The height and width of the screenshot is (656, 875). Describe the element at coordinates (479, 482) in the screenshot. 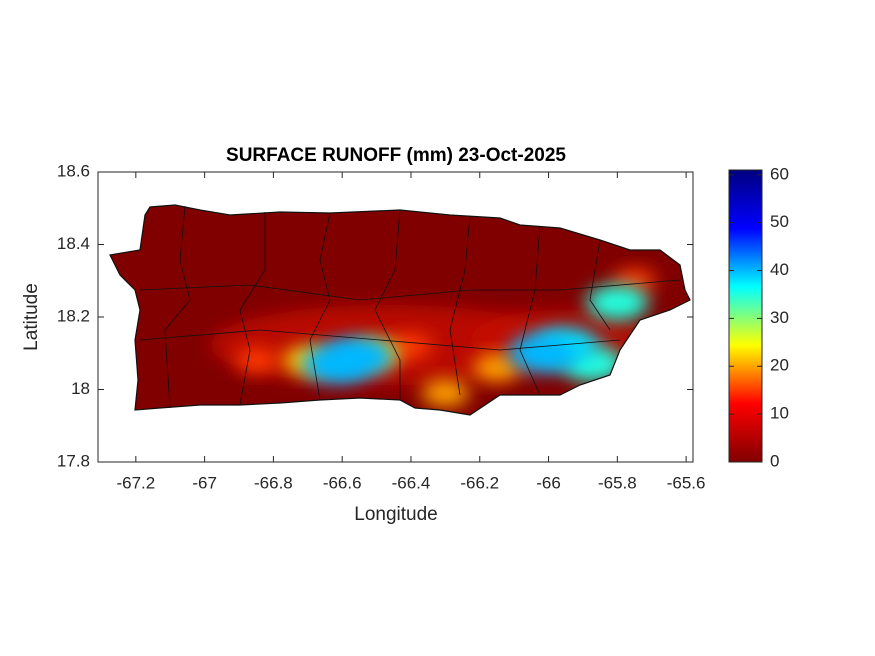

I see `x-tick-label: -66.2` at that location.